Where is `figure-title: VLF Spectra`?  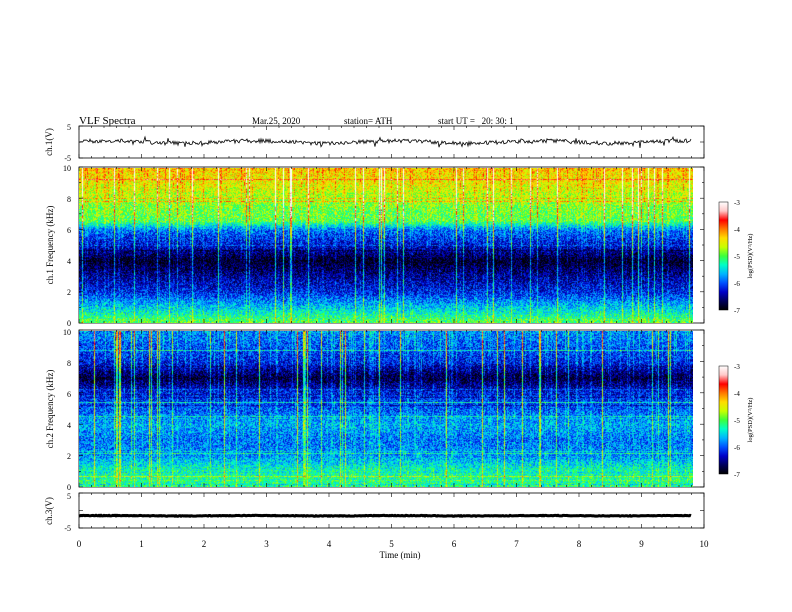
figure-title: VLF Spectra is located at coordinates (107, 121).